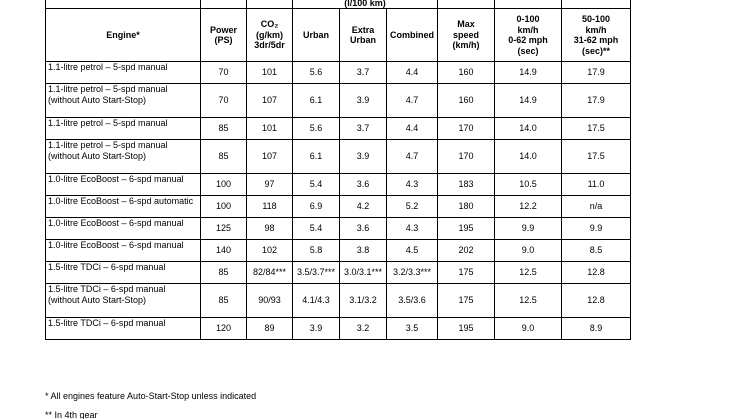 This screenshot has width=746, height=419. What do you see at coordinates (528, 40) in the screenshot?
I see `header-line: 0-62 mph` at bounding box center [528, 40].